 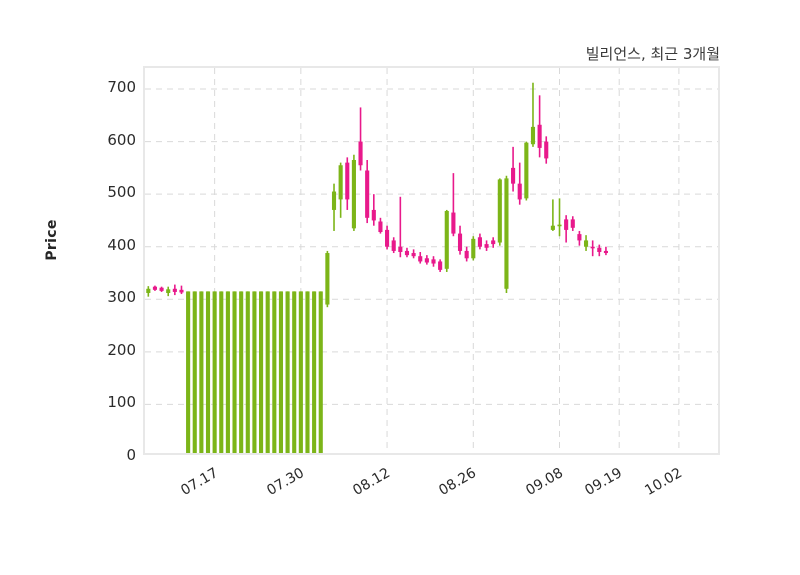 What do you see at coordinates (121, 244) in the screenshot?
I see `y-tick-label: 400` at bounding box center [121, 244].